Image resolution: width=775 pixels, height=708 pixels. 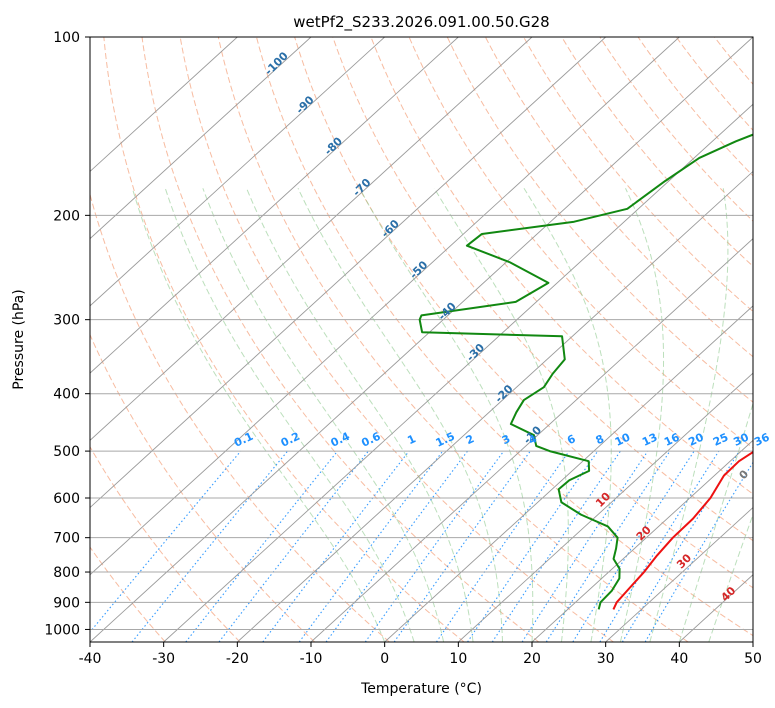 What do you see at coordinates (66, 539) in the screenshot?
I see `y-tick-label: 700` at bounding box center [66, 539].